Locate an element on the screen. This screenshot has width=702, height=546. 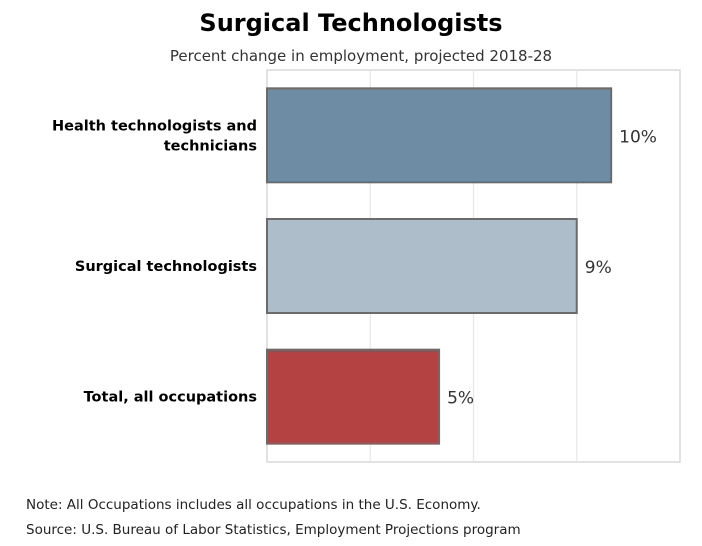
category-label-line: Total, all occupations is located at coordinates (170, 398).